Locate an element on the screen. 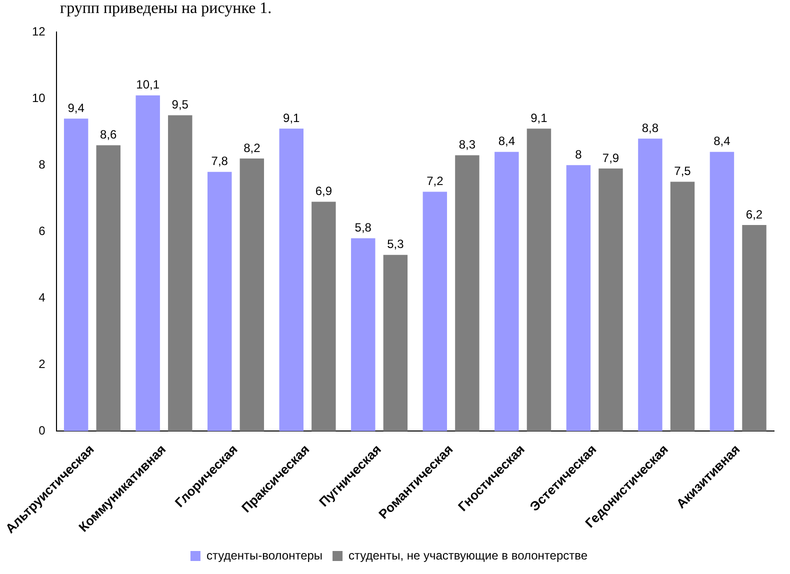 The height and width of the screenshot is (574, 790). data-label: 7,9 is located at coordinates (611, 157).